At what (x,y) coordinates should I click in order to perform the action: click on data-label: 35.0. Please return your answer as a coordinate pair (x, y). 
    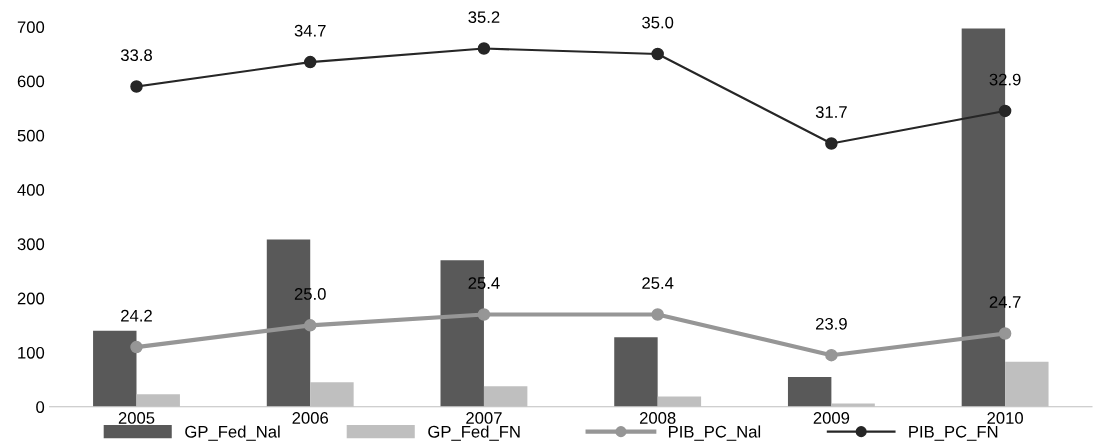
    Looking at the image, I should click on (658, 22).